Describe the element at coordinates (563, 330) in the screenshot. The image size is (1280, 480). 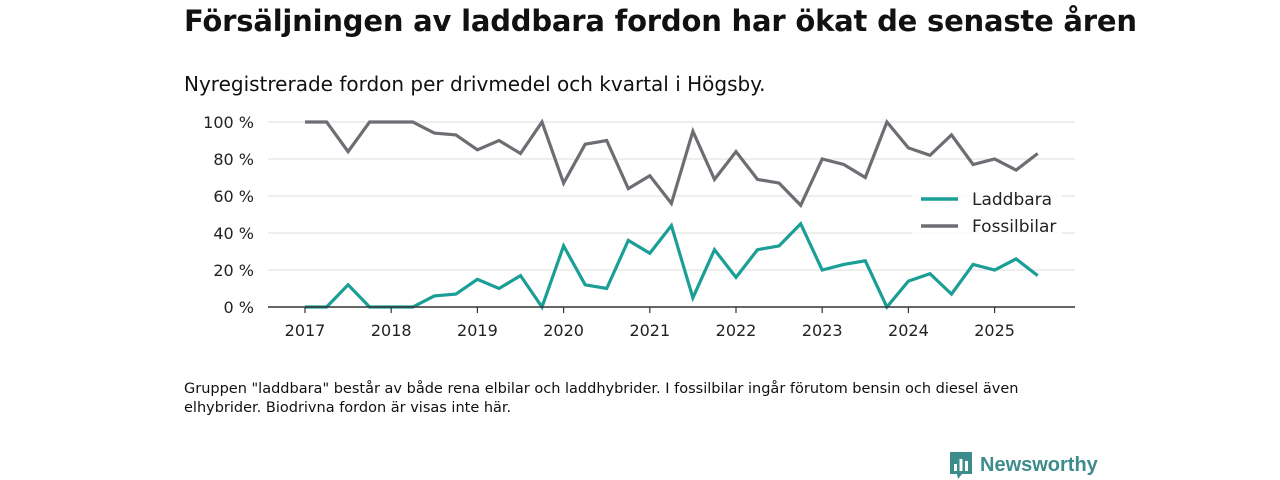
I see `x-tick-label: 2020` at that location.